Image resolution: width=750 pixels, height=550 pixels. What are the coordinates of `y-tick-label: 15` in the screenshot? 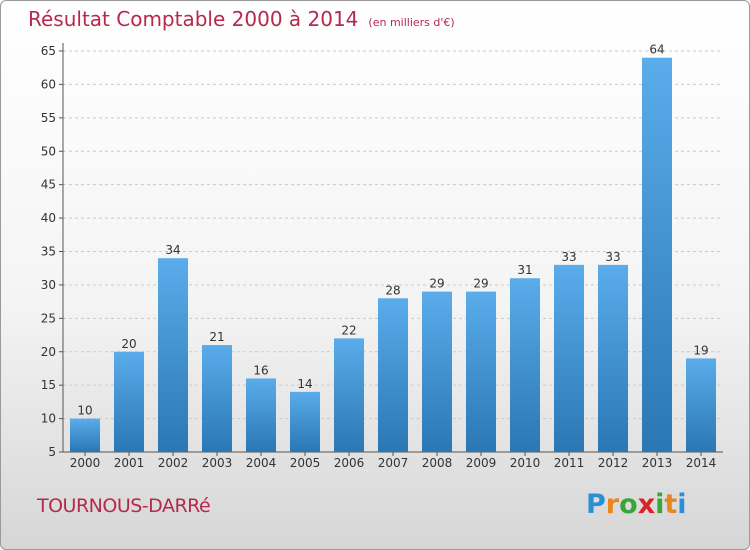 It's located at (48, 385).